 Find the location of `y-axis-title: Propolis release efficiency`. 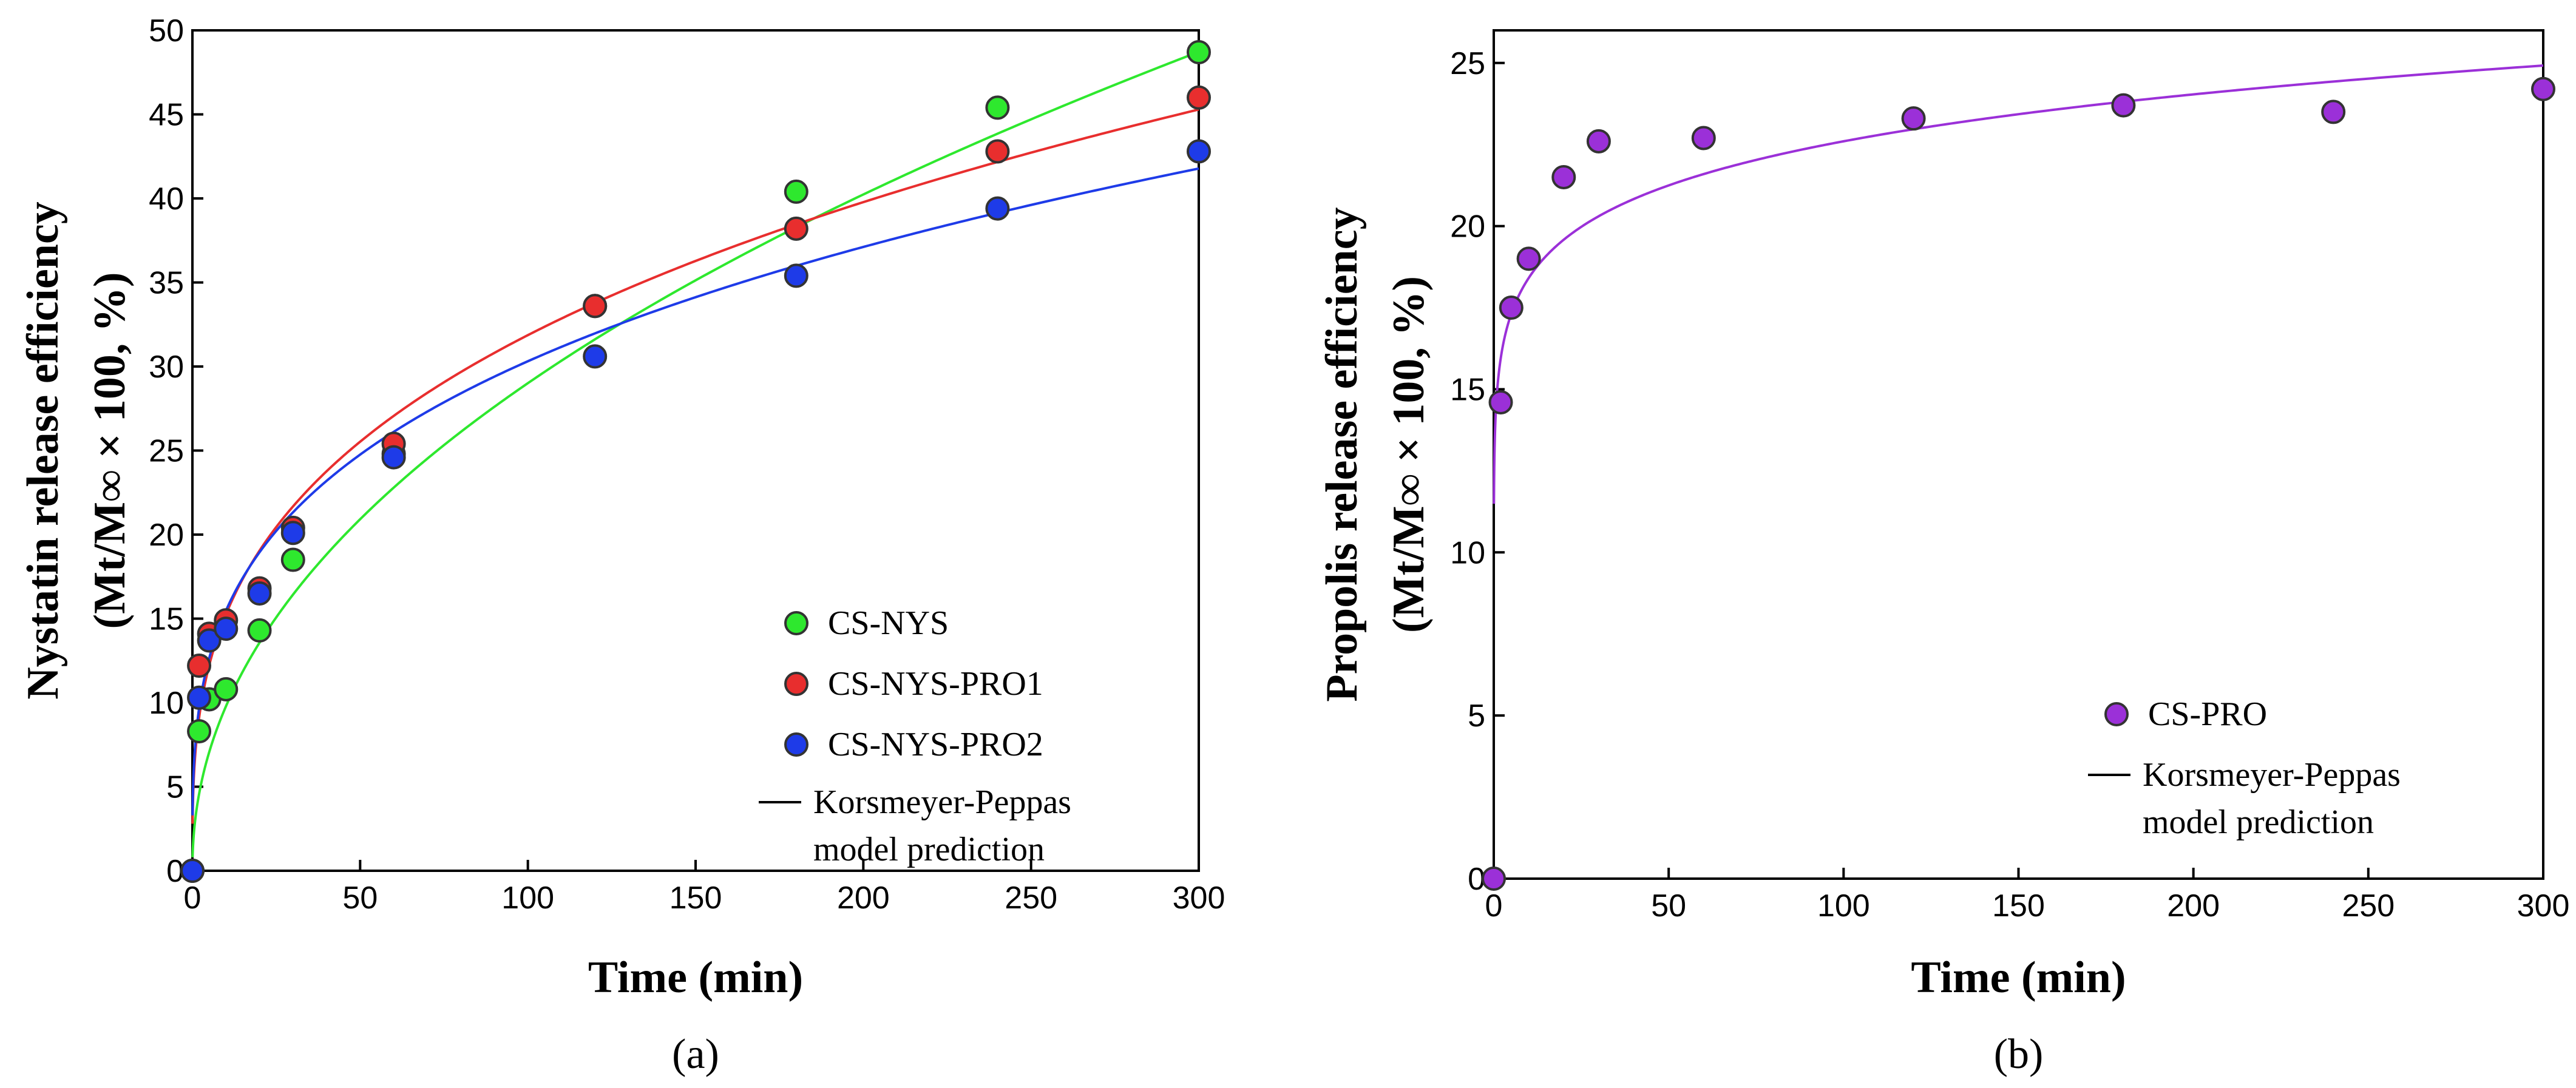

y-axis-title: Propolis release efficiency is located at coordinates (1342, 454).